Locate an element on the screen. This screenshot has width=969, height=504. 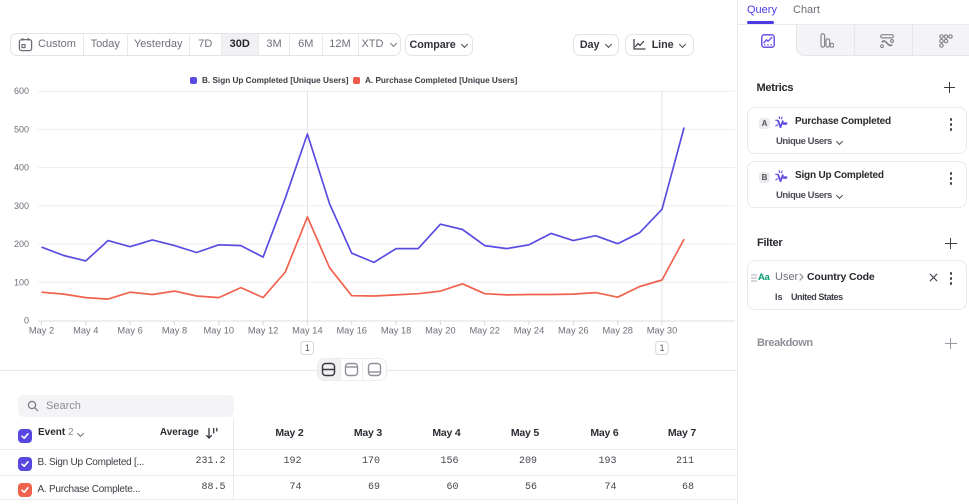
svg-text: 300 is located at coordinates (21, 206).